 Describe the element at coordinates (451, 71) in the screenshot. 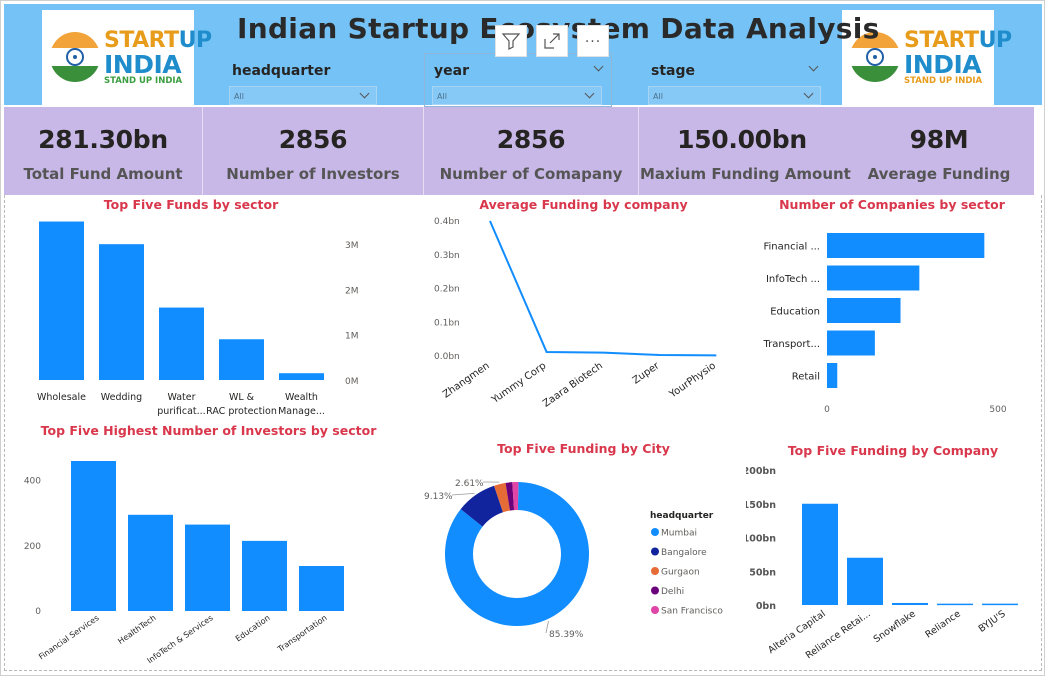

I see `slicer-label: year` at that location.